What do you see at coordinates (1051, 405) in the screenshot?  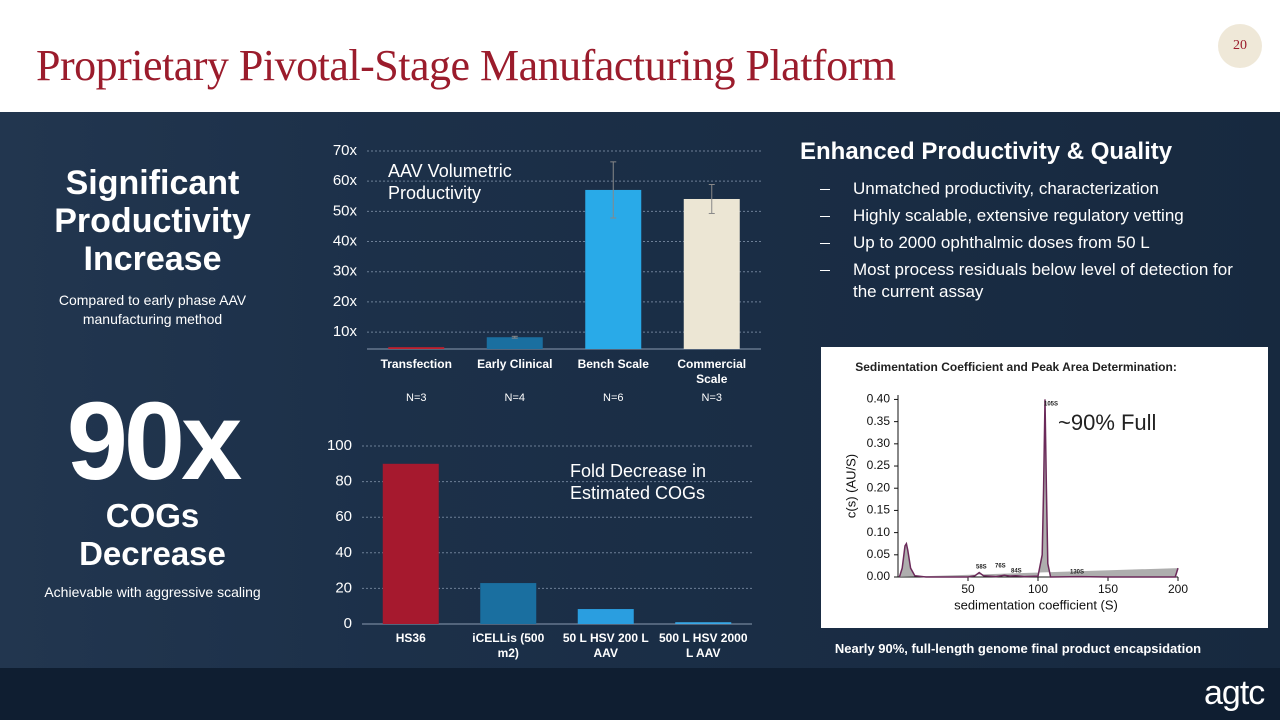 I see `annotation: 105S` at bounding box center [1051, 405].